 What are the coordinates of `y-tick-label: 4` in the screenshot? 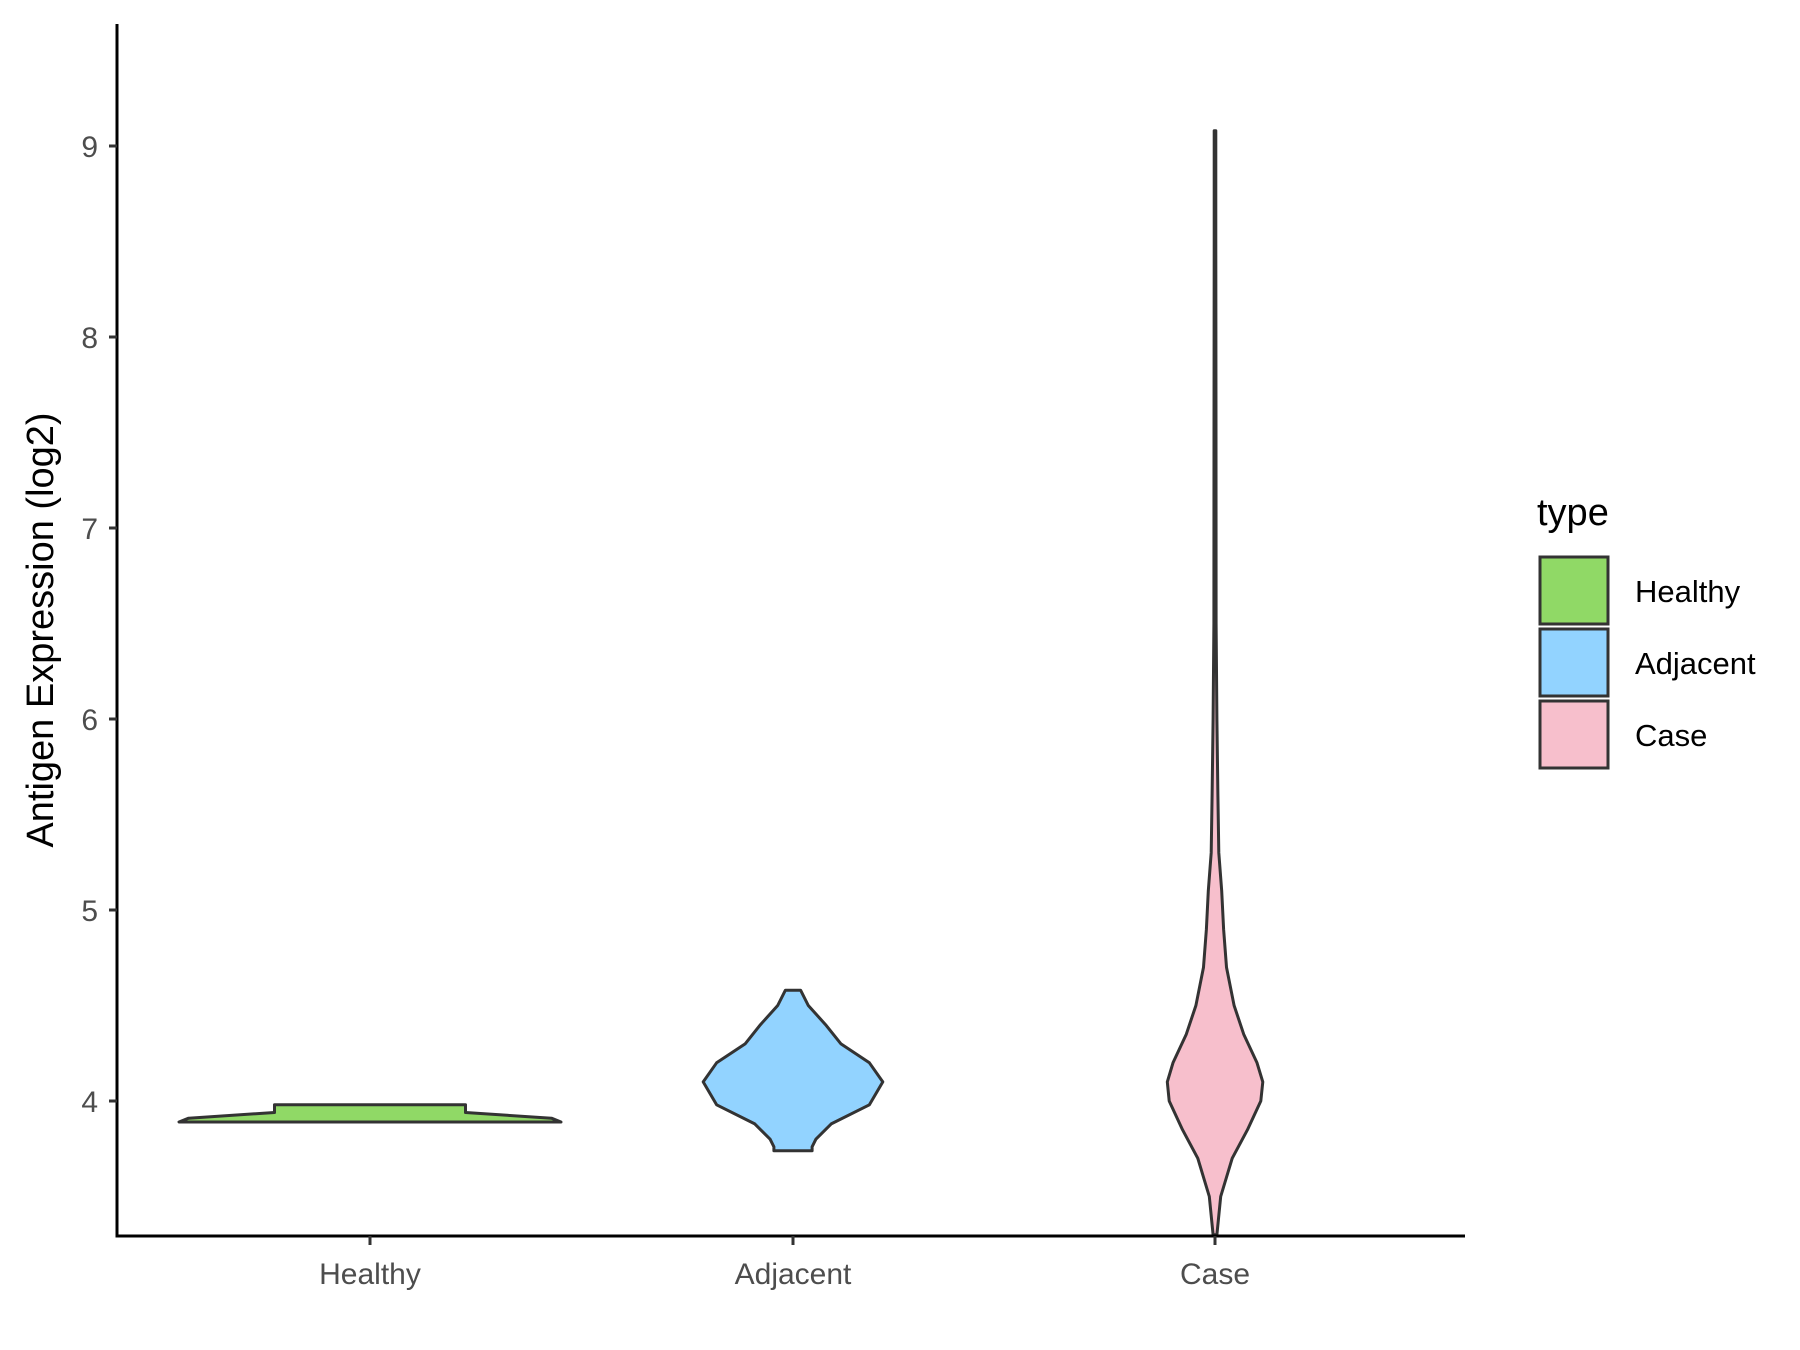 It's located at (89, 1102).